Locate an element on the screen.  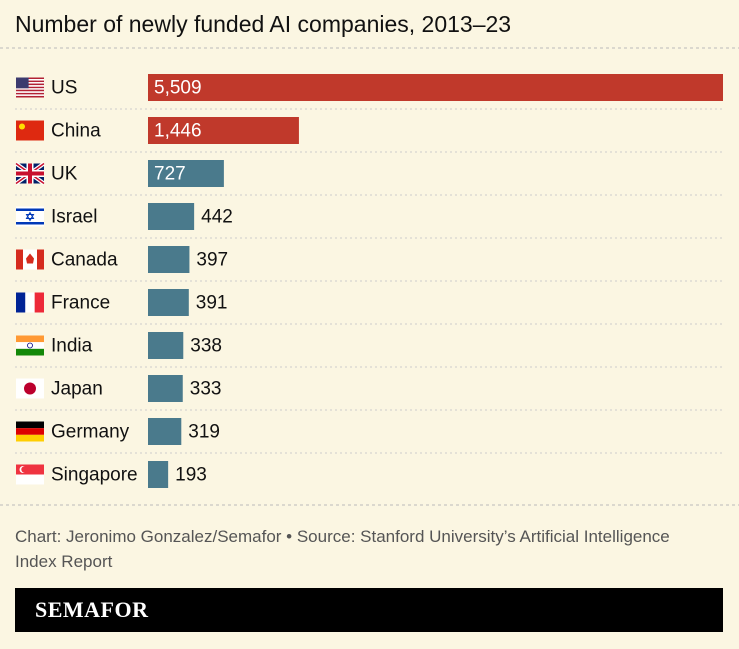
value-label: 333 is located at coordinates (206, 389).